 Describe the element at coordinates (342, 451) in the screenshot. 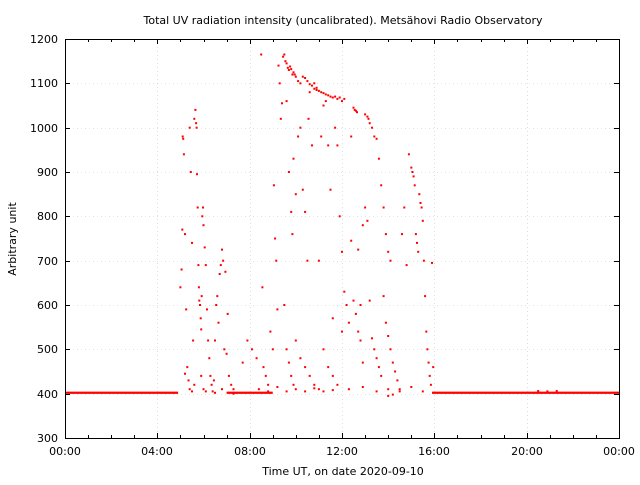

I see `x-tick-labels: 00:00 04:00 08:00 12:00 16:00 20:00 00:00` at that location.